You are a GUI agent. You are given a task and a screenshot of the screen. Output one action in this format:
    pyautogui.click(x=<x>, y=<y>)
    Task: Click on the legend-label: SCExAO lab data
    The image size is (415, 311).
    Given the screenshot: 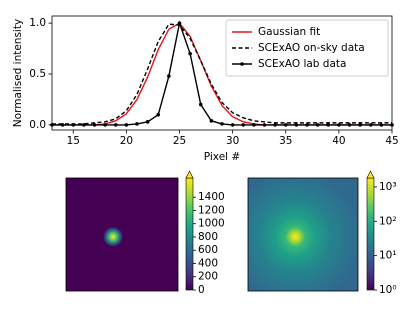 What is the action you would take?
    pyautogui.click(x=302, y=64)
    